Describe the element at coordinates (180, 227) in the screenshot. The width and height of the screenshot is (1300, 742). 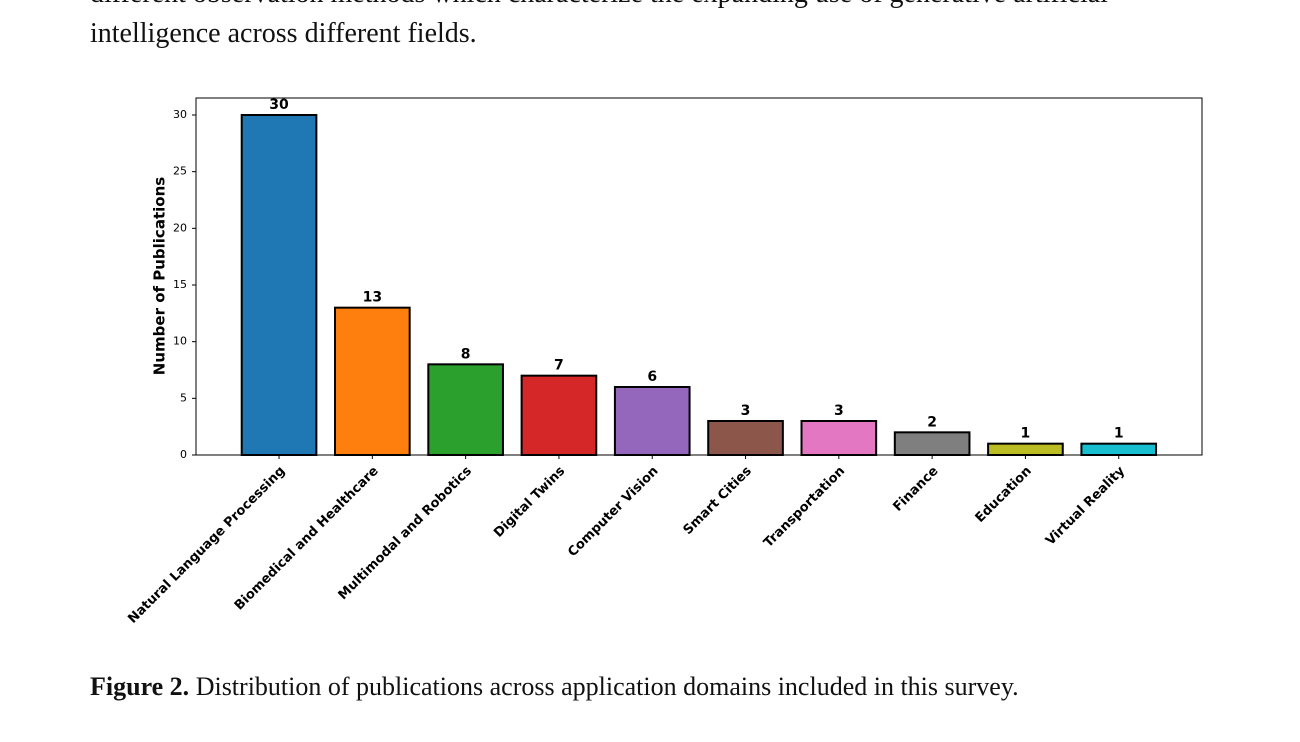
I see `y-tick-label: 20` at that location.